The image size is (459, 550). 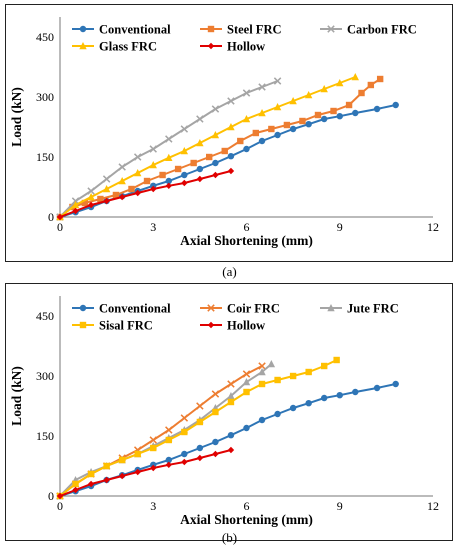 I want to click on legend-label: Carbon FRC, so click(x=382, y=30).